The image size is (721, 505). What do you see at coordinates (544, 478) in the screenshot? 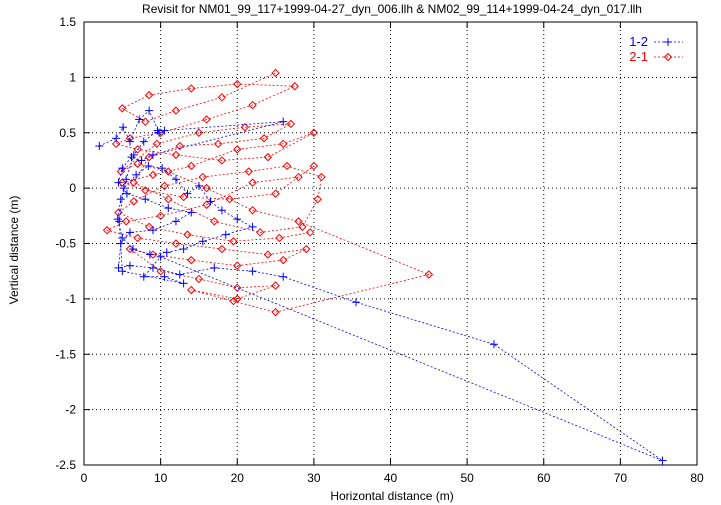
I see `x-tick-label: 60` at bounding box center [544, 478].